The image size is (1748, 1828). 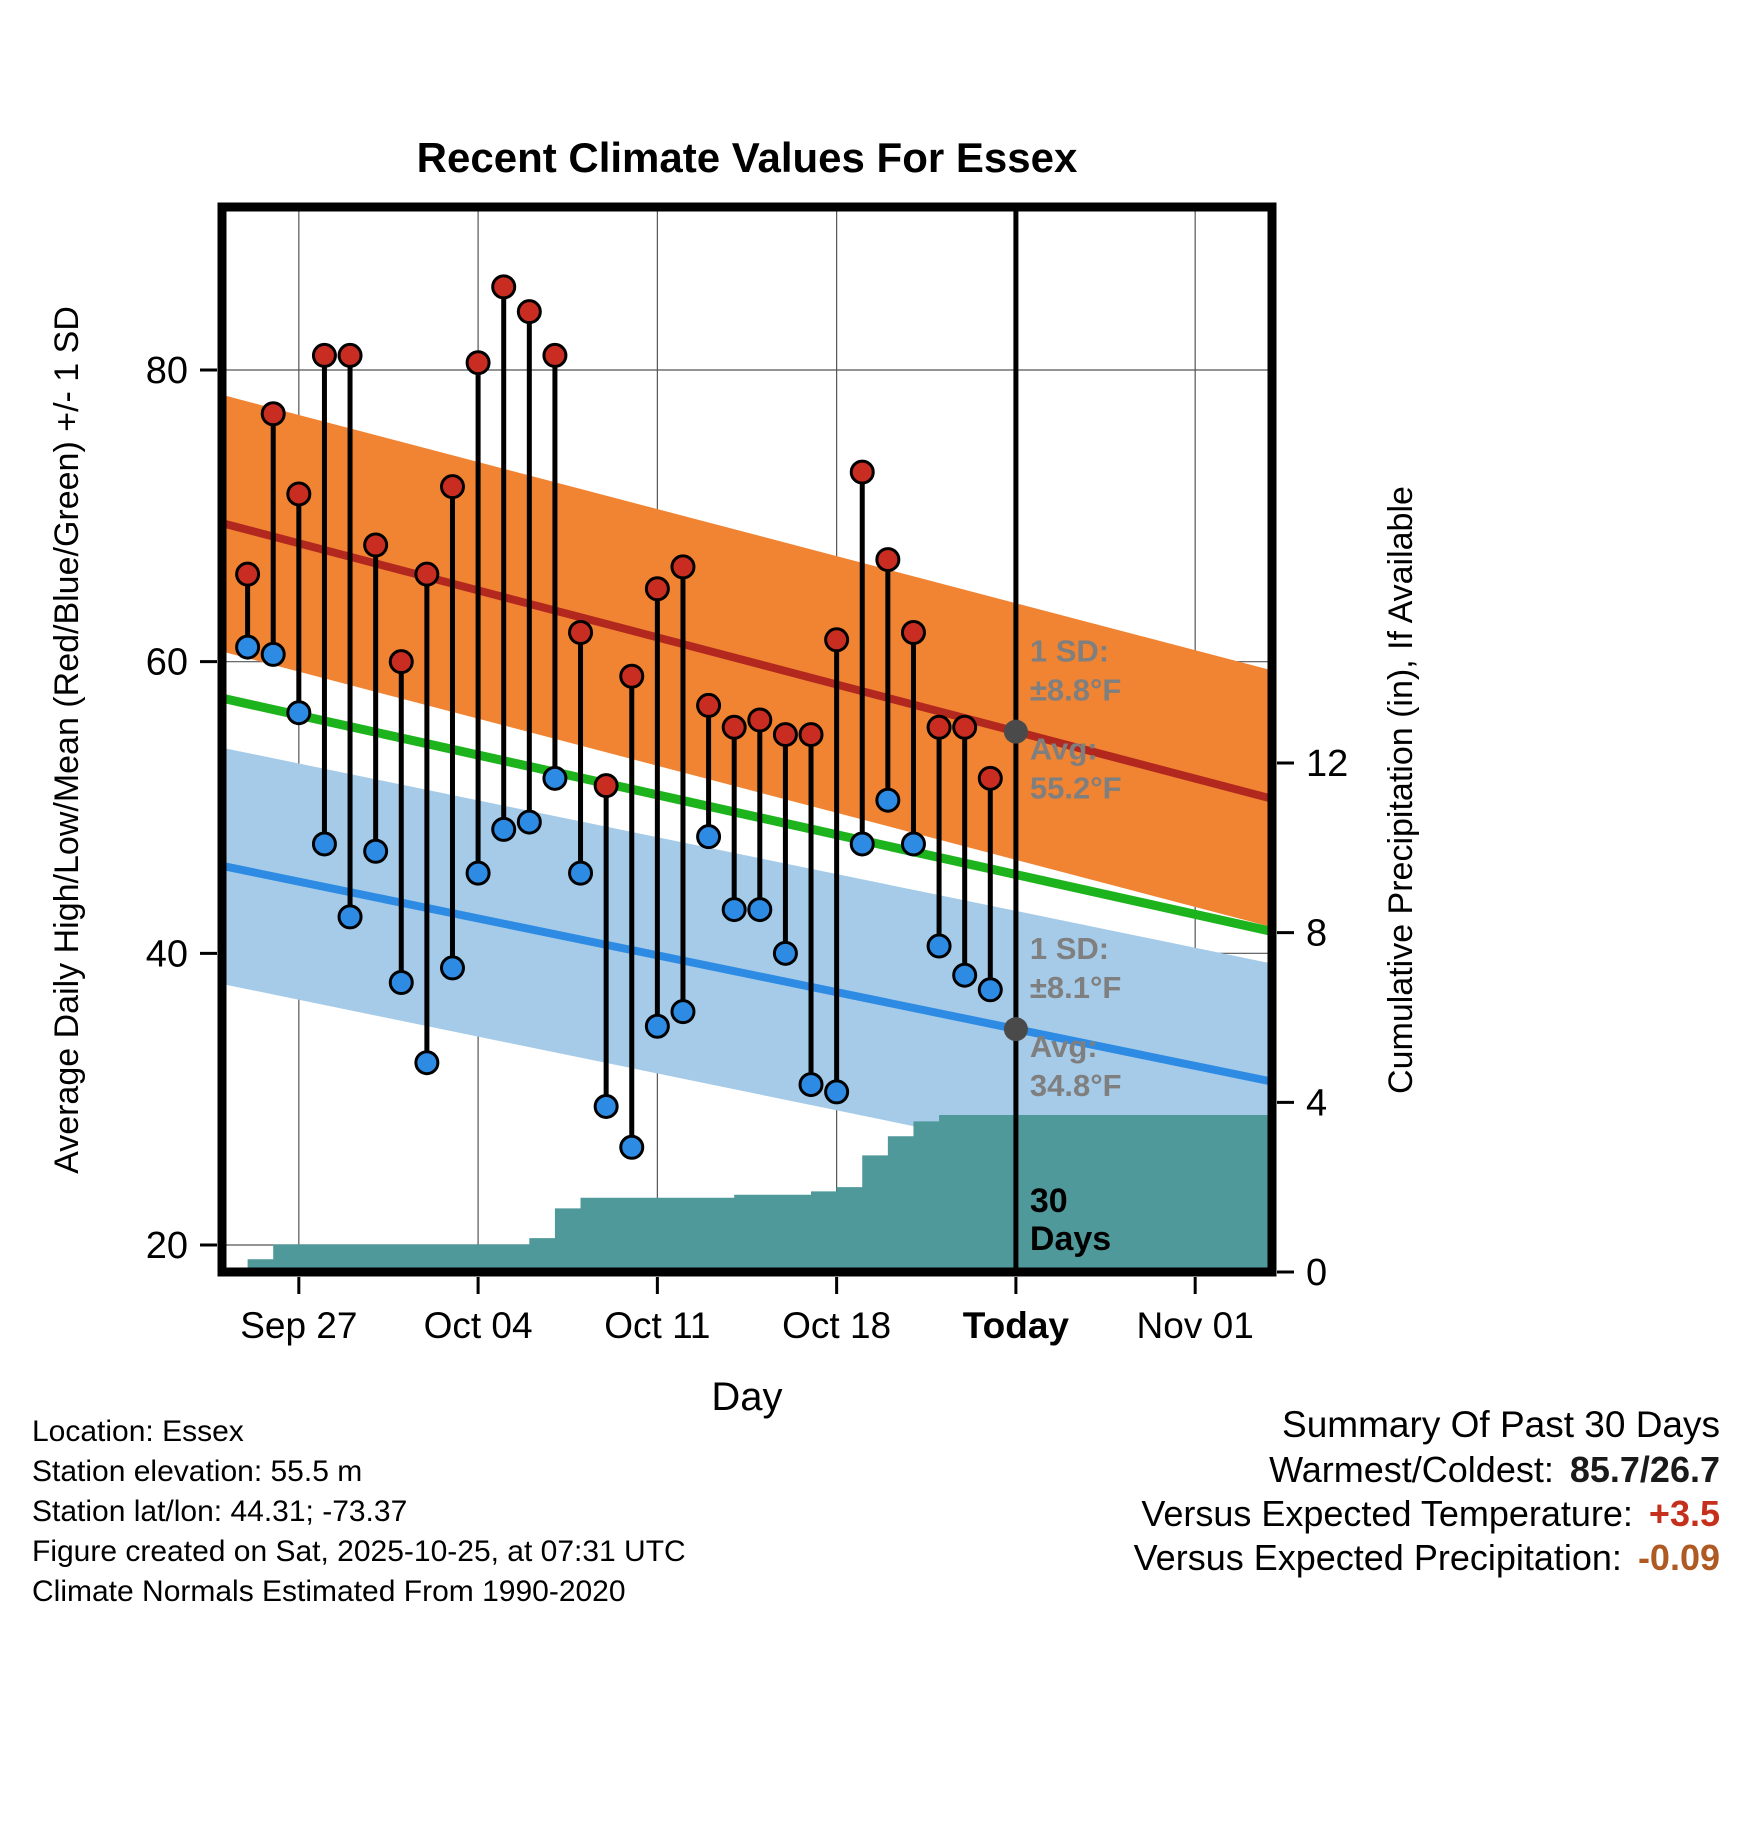 I want to click on summary-title: Summary Of Past 30 Days, so click(x=1501, y=1424).